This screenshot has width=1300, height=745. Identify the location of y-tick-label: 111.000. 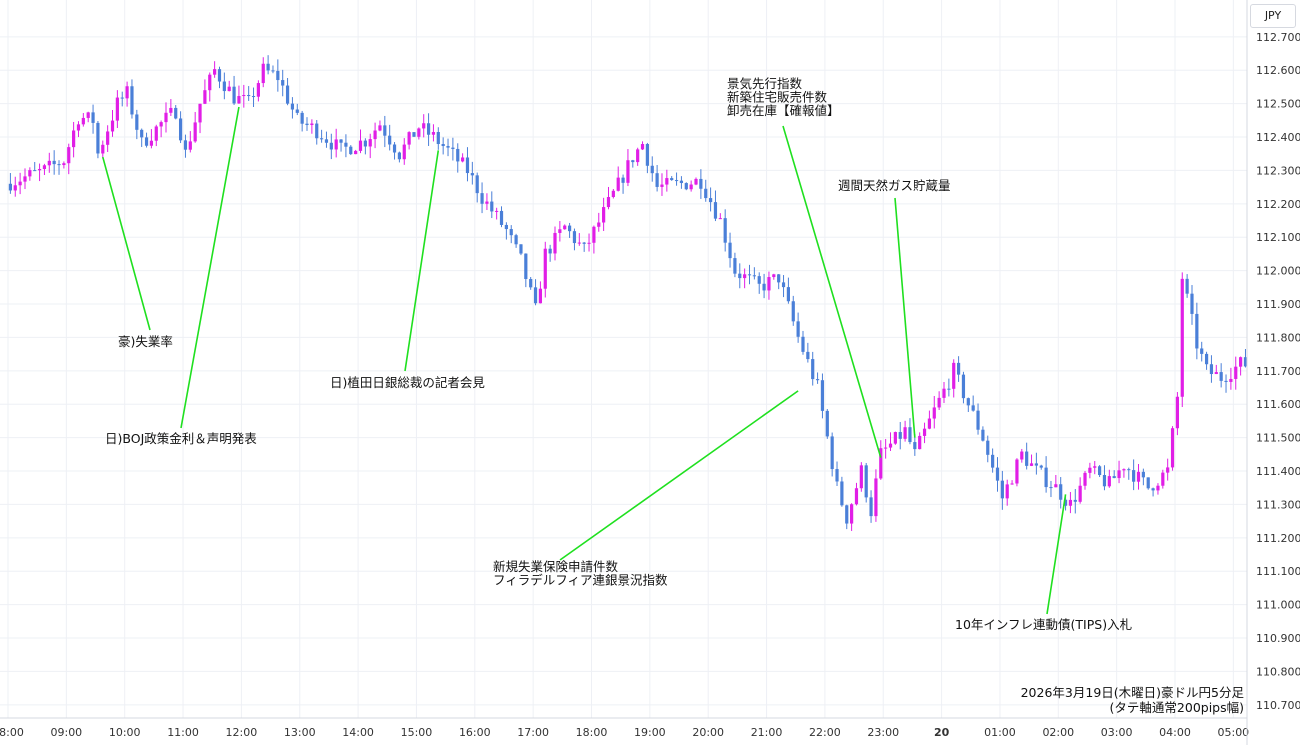
(1278, 605).